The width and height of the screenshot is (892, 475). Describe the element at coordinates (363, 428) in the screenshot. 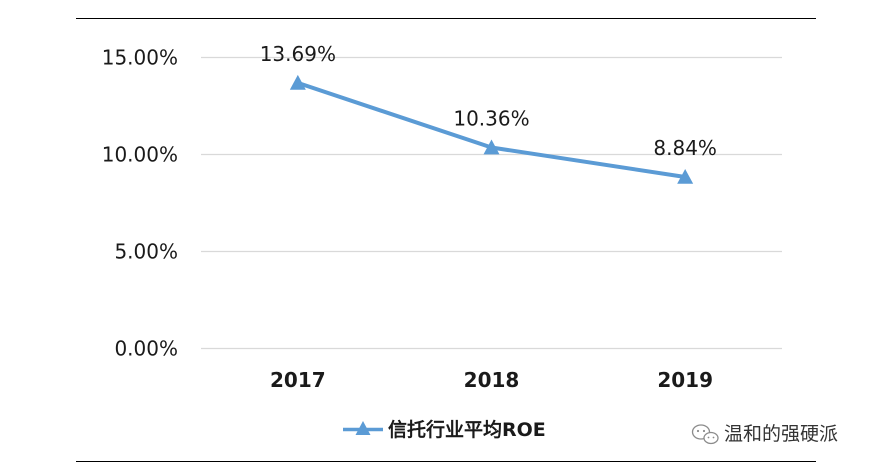

I see `legend-triangle-marker` at that location.